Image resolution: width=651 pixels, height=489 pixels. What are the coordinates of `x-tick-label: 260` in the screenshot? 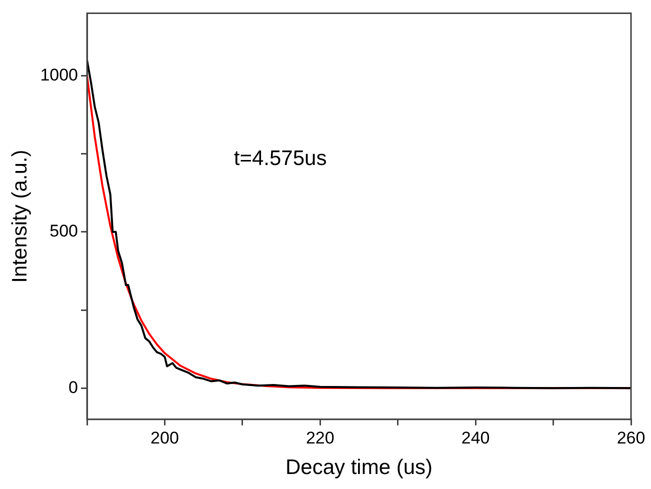 It's located at (631, 438).